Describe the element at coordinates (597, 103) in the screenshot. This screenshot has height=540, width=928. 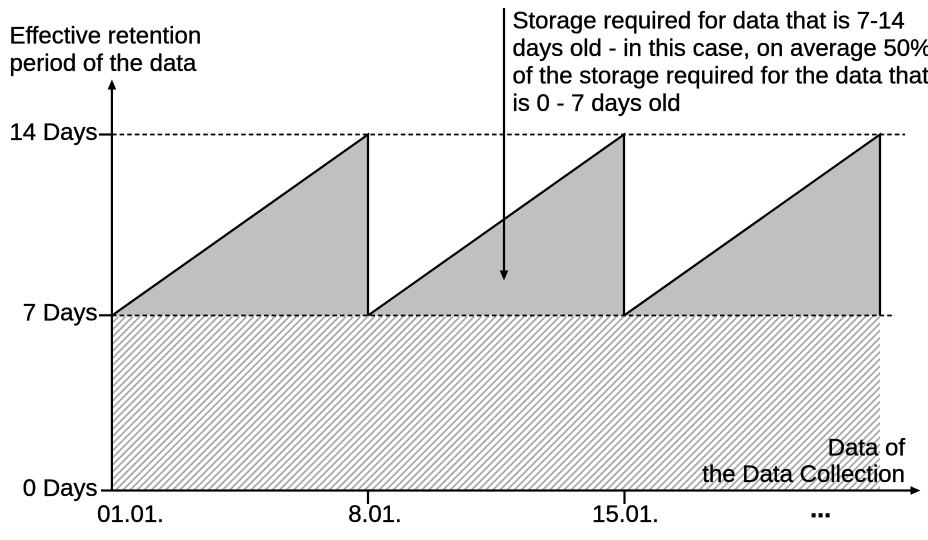
I see `svg-text: is 0 - 7 days old` at that location.